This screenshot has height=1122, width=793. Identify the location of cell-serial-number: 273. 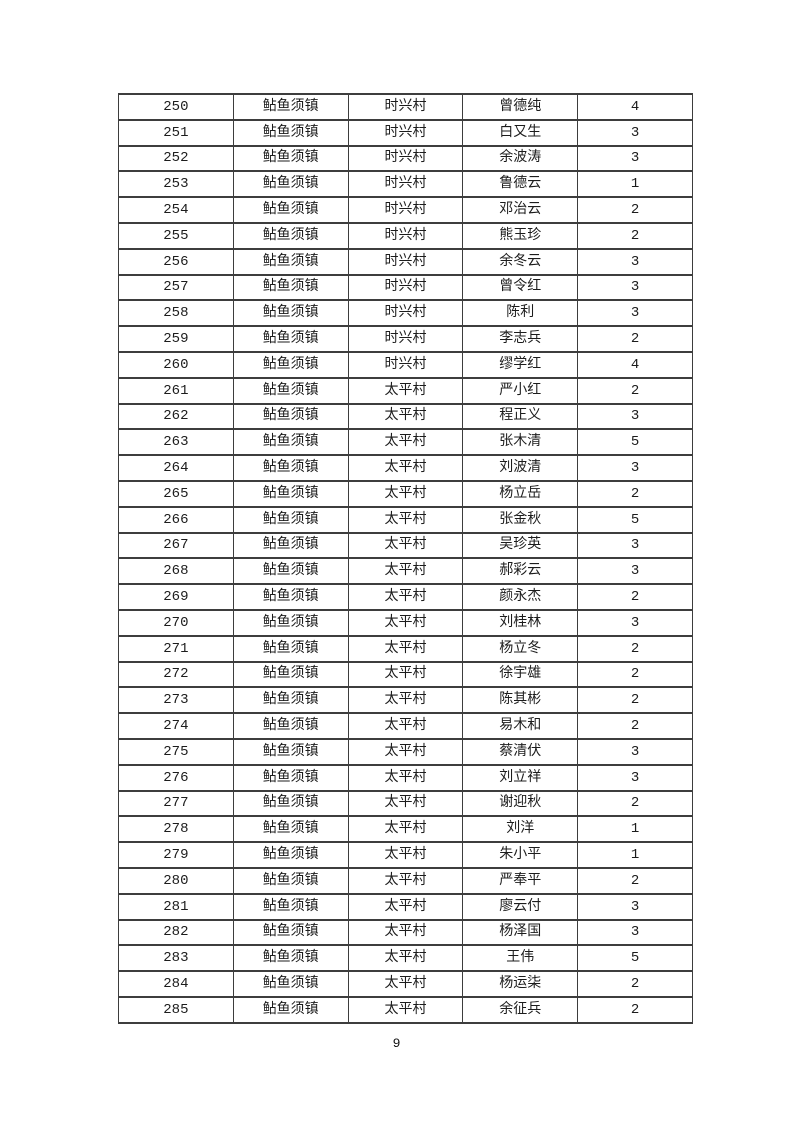
(176, 700).